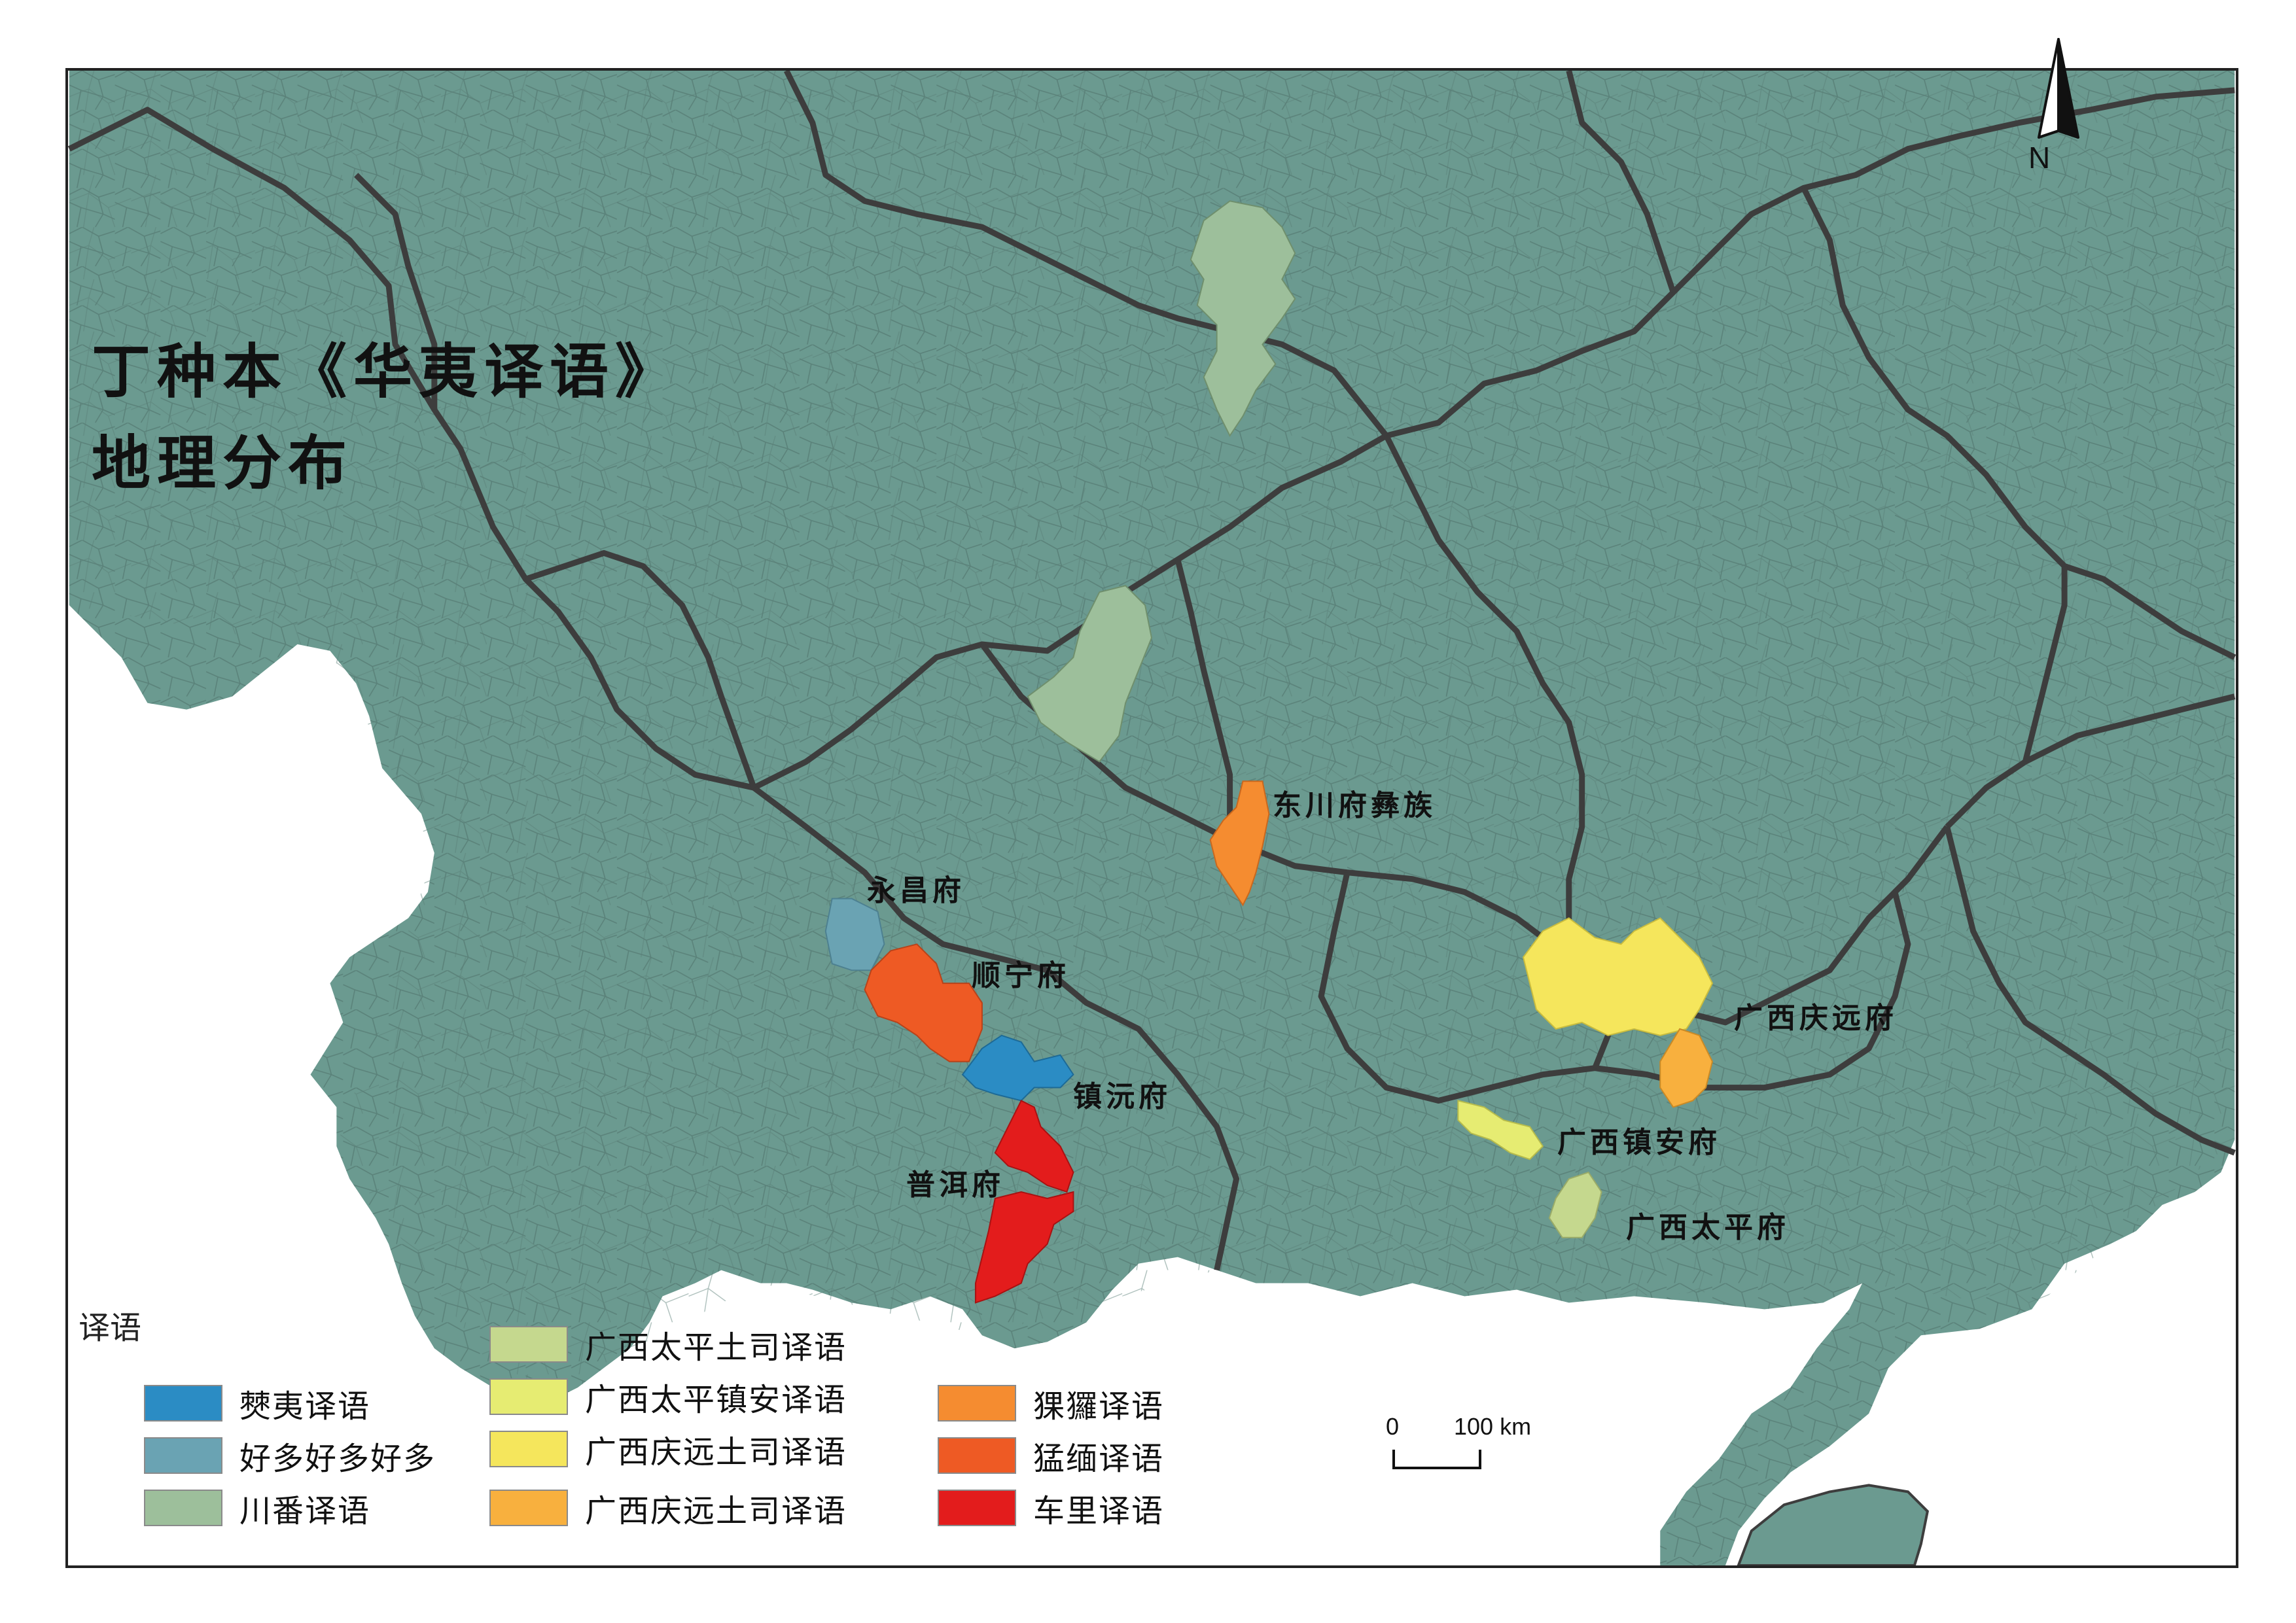  Describe the element at coordinates (1243, 319) in the screenshot. I see `region-chuanfan-north` at that location.